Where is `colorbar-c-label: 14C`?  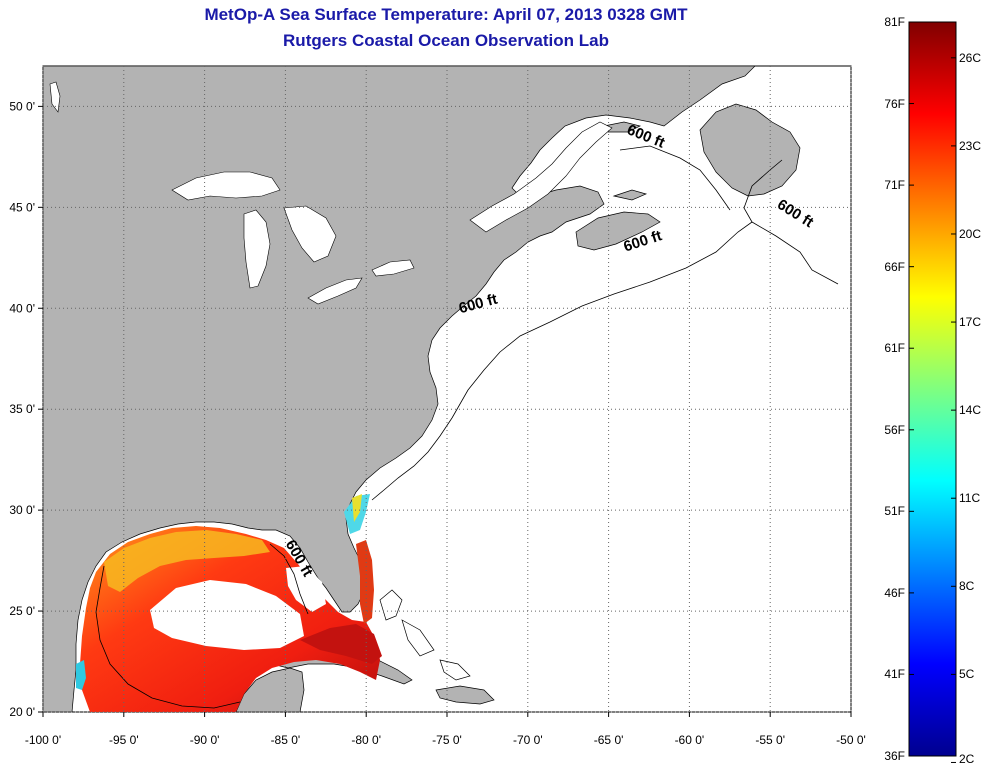
colorbar-c-label: 14C is located at coordinates (970, 410).